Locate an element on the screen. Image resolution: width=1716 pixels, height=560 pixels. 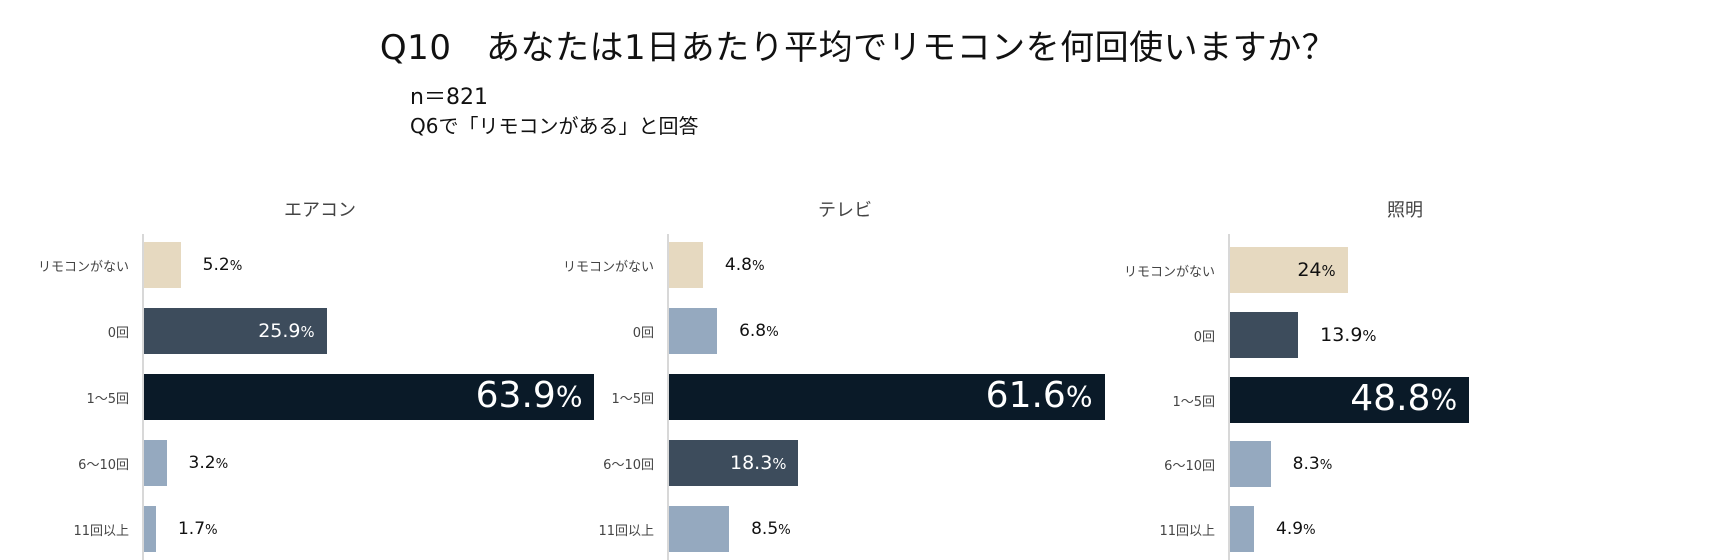
panel-title: テレビ is located at coordinates (845, 210).